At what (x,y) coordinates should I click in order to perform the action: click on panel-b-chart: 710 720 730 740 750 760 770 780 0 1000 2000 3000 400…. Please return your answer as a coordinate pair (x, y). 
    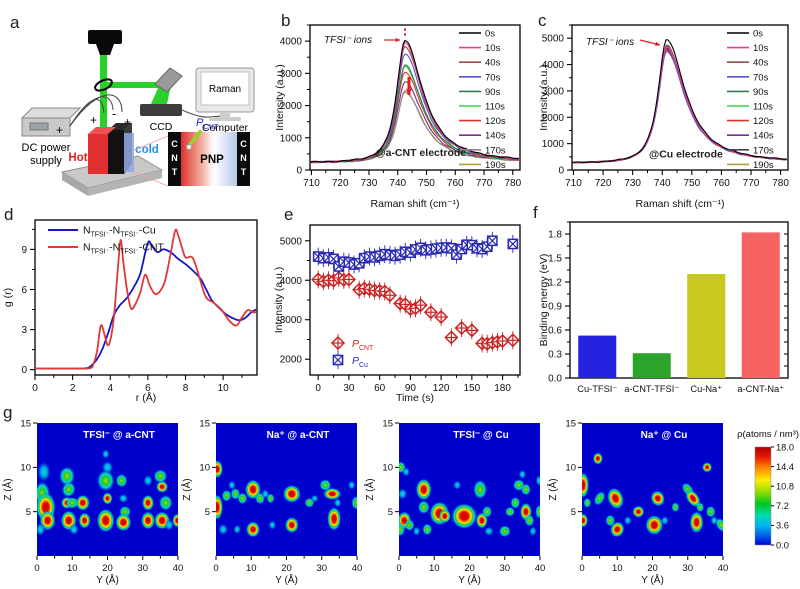
    Looking at the image, I should click on (398, 117).